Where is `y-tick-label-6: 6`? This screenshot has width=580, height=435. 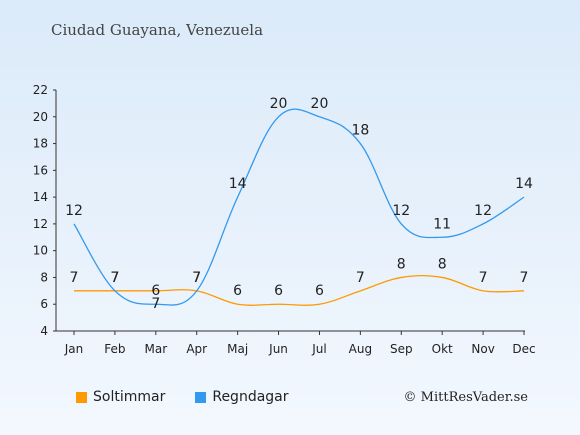 y-tick-label-6: 6 is located at coordinates (44, 304).